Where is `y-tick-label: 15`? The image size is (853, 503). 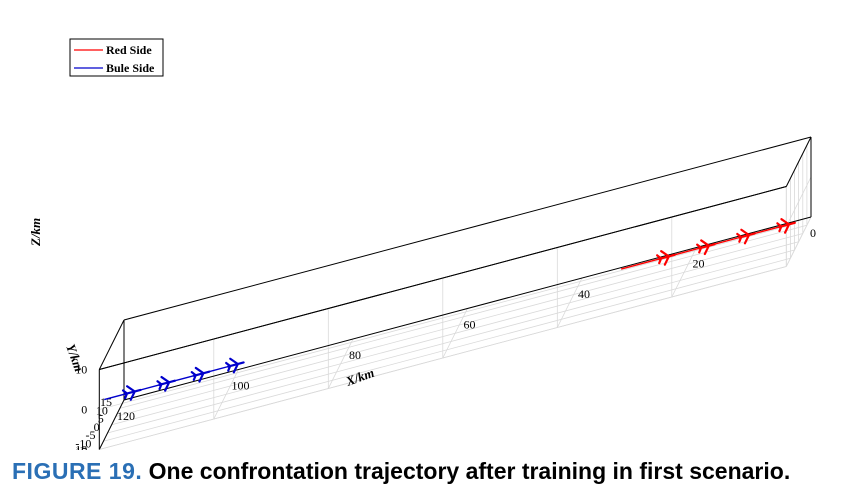
y-tick-label: 15 is located at coordinates (106, 402).